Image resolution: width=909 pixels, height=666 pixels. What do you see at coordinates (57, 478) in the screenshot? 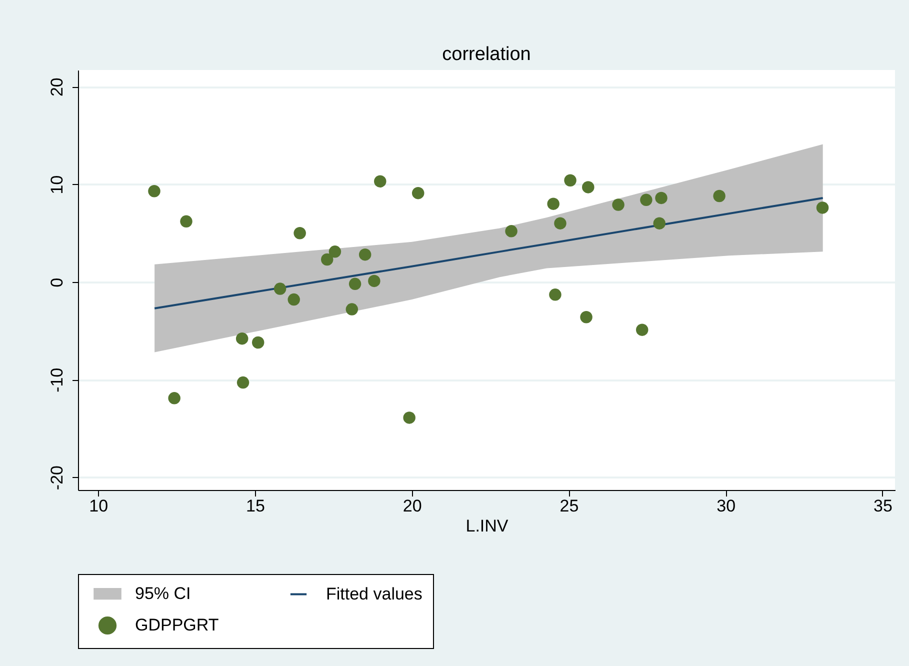
I see `y-tick-label: -20` at bounding box center [57, 478].